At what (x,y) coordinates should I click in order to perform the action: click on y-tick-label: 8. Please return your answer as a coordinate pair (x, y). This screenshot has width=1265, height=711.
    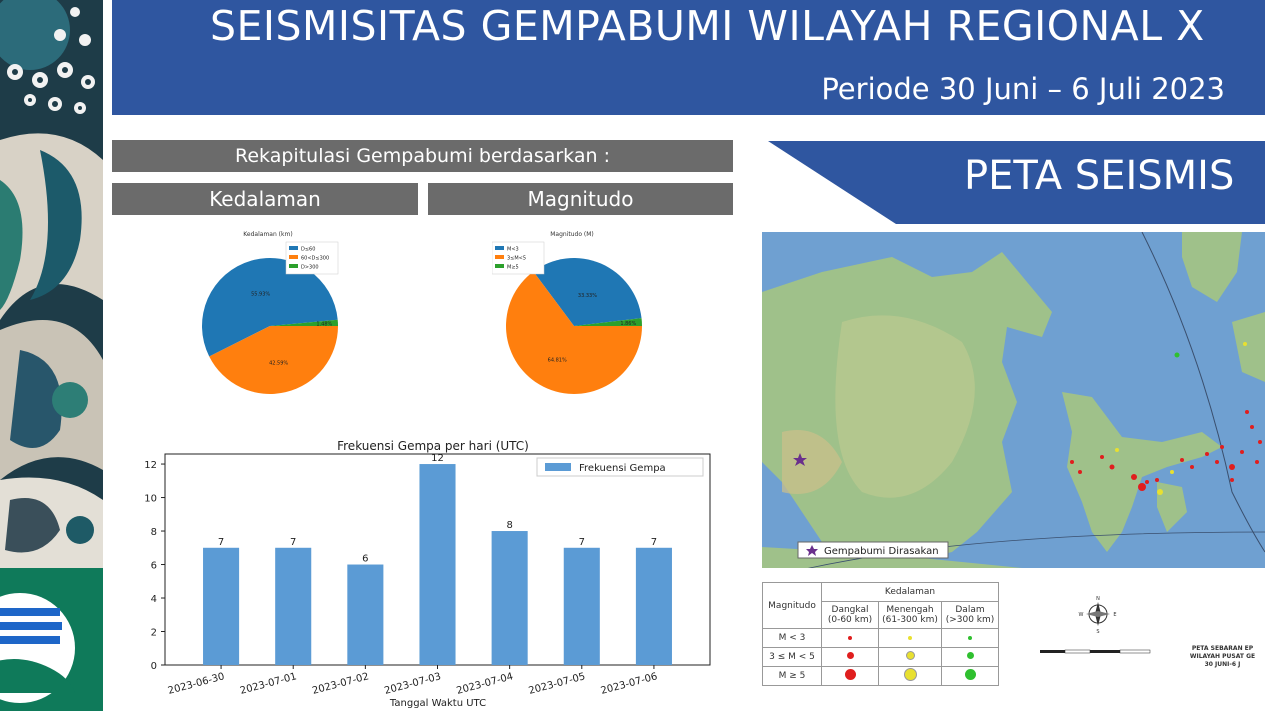
    Looking at the image, I should click on (154, 532).